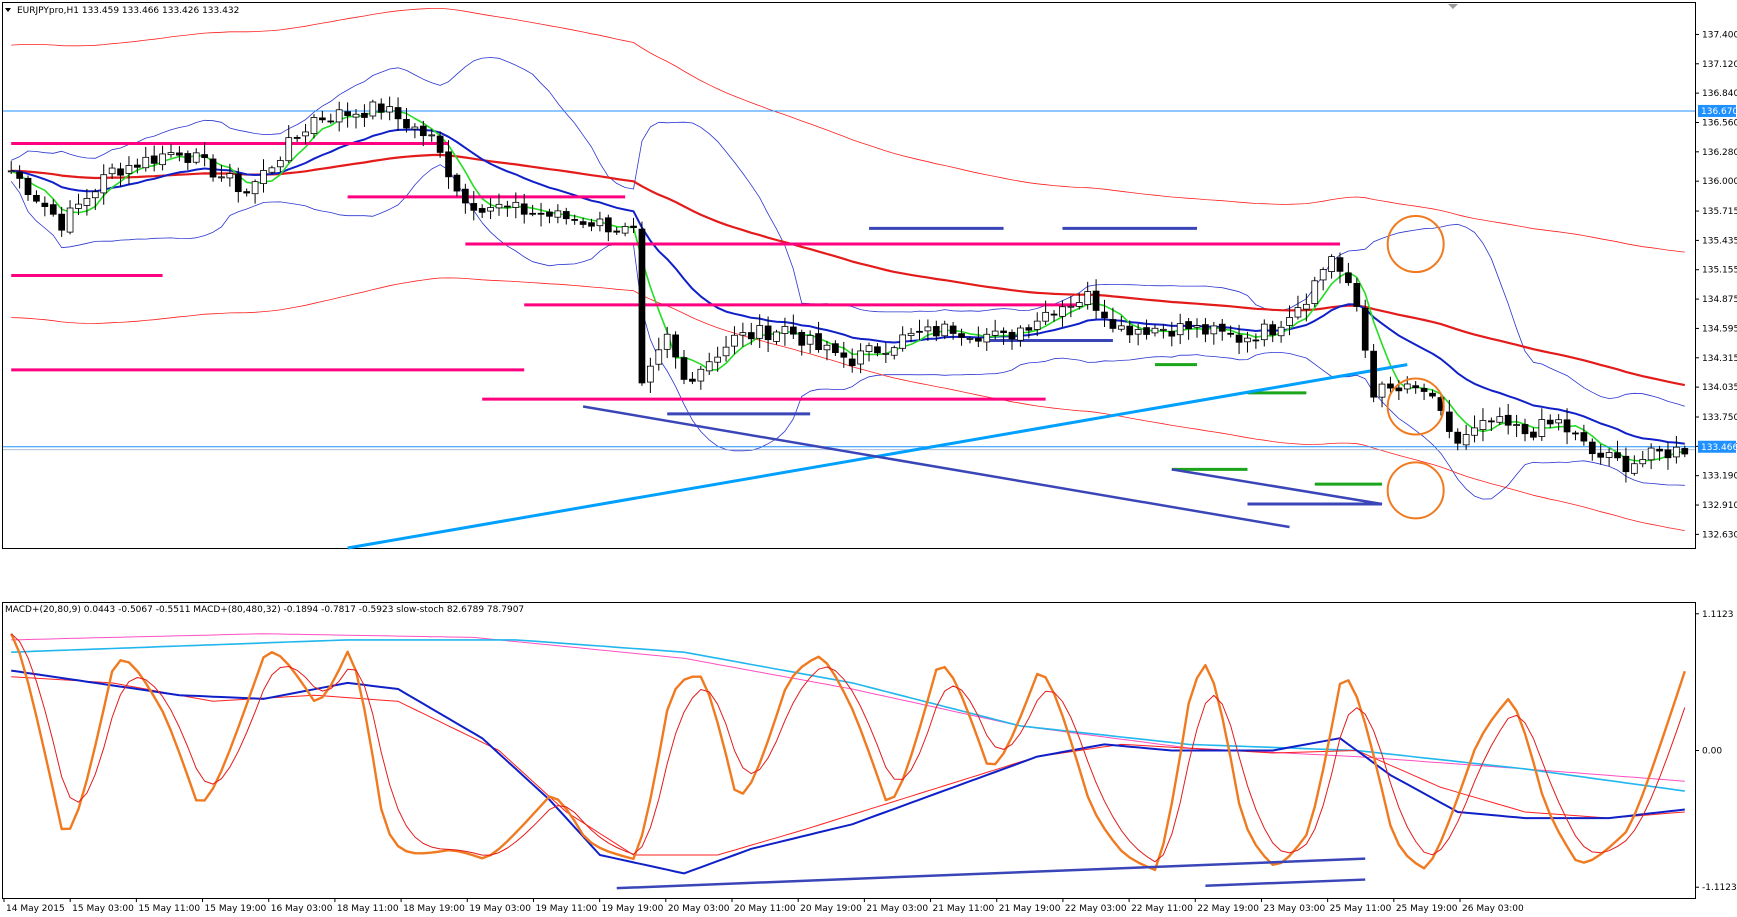 The height and width of the screenshot is (917, 1737). Describe the element at coordinates (1415, 490) in the screenshot. I see `annotation-circle` at that location.